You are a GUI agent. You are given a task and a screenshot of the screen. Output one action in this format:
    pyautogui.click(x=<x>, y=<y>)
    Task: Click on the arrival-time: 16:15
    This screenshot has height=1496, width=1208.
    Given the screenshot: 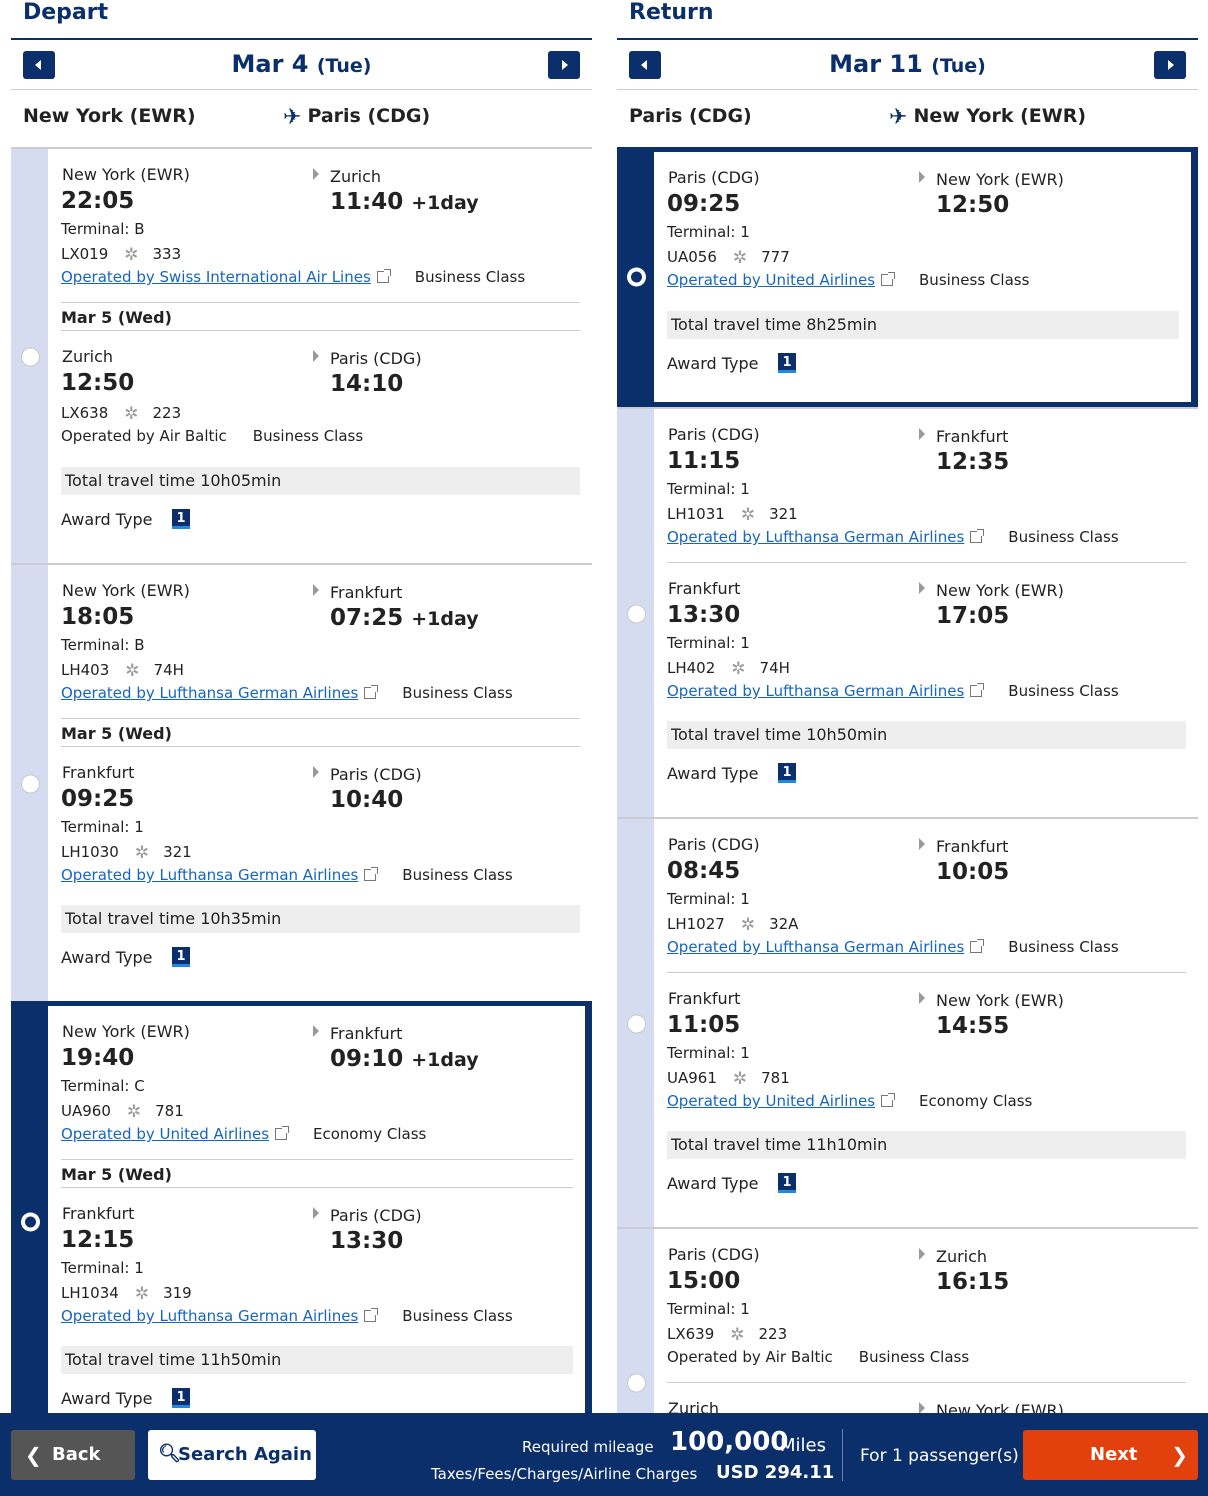 What is the action you would take?
    pyautogui.click(x=972, y=1282)
    